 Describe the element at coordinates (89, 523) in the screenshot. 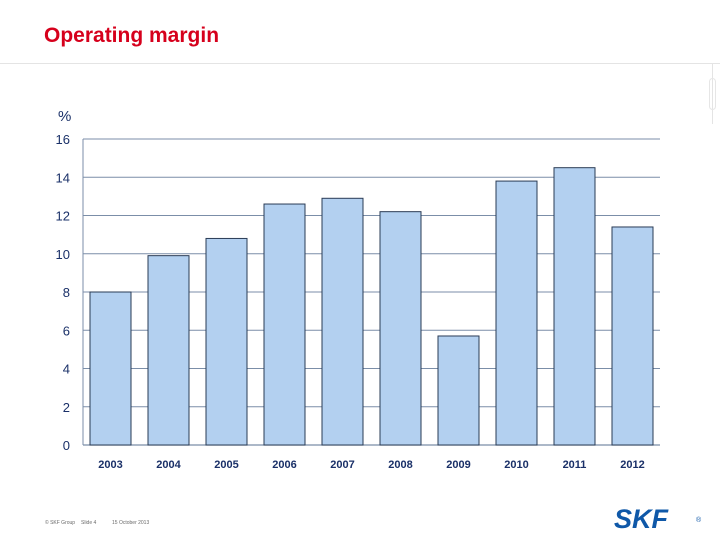

I see `footer-slide-number: Slide 4` at that location.